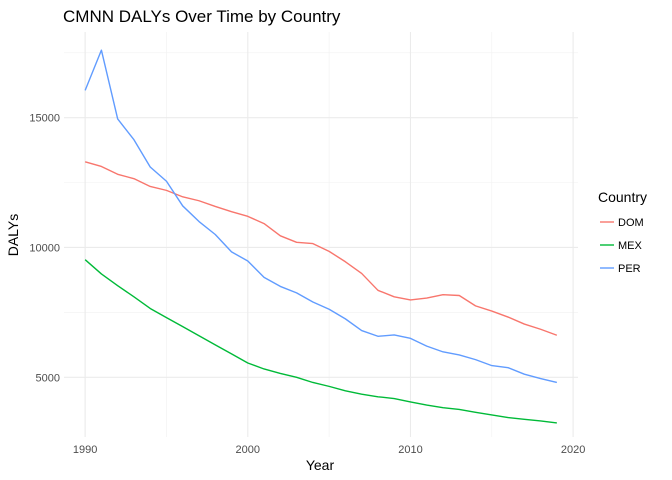  I want to click on chart-title: CMNN DALYs Over Time by Country, so click(202, 16).